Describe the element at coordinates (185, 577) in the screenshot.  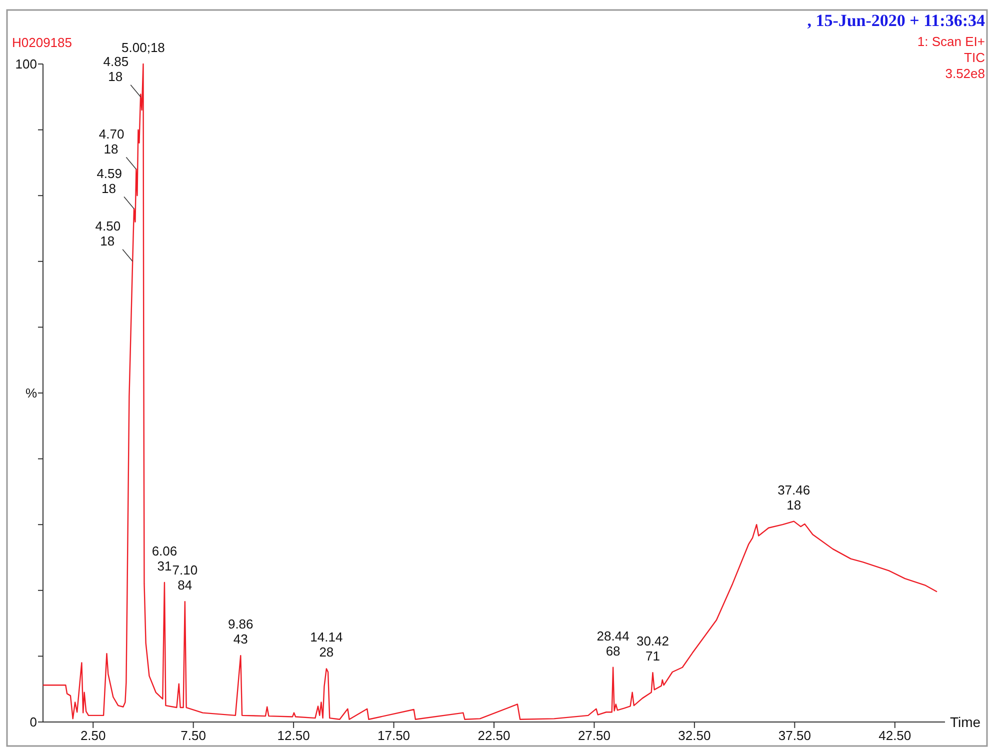
I see `annotation: 7.10 84` at that location.